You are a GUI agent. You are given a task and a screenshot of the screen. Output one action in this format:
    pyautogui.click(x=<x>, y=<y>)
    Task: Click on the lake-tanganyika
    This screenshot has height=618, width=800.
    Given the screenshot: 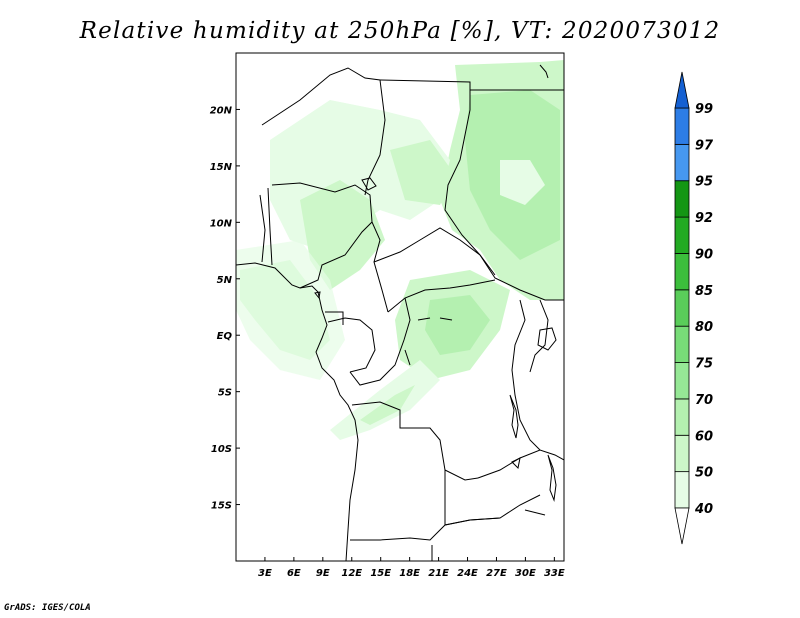 What is the action you would take?
    pyautogui.click(x=514, y=416)
    